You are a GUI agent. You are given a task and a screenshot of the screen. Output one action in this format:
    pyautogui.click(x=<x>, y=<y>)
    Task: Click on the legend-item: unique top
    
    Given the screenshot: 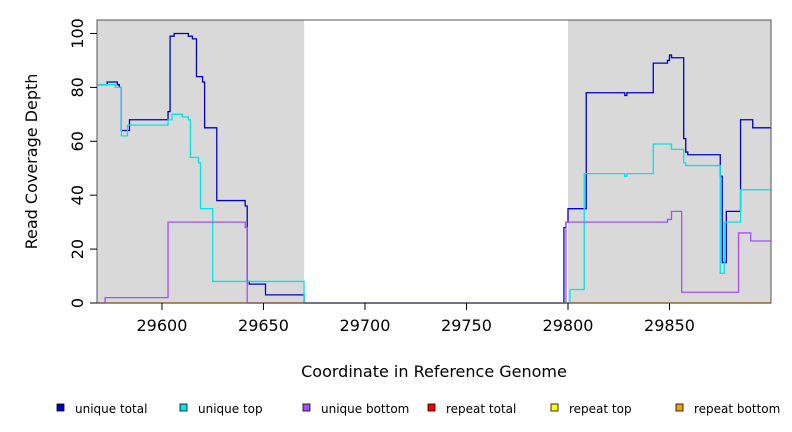 What is the action you would take?
    pyautogui.click(x=221, y=409)
    